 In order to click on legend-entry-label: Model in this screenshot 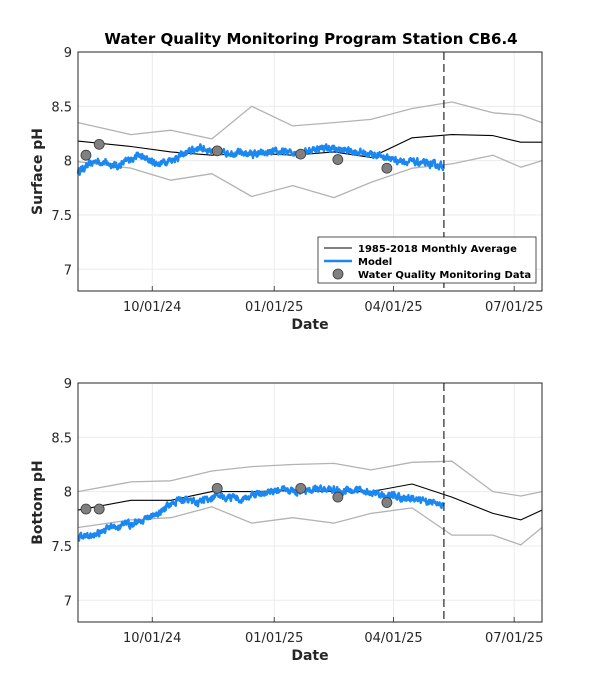, I will do `click(375, 262)`.